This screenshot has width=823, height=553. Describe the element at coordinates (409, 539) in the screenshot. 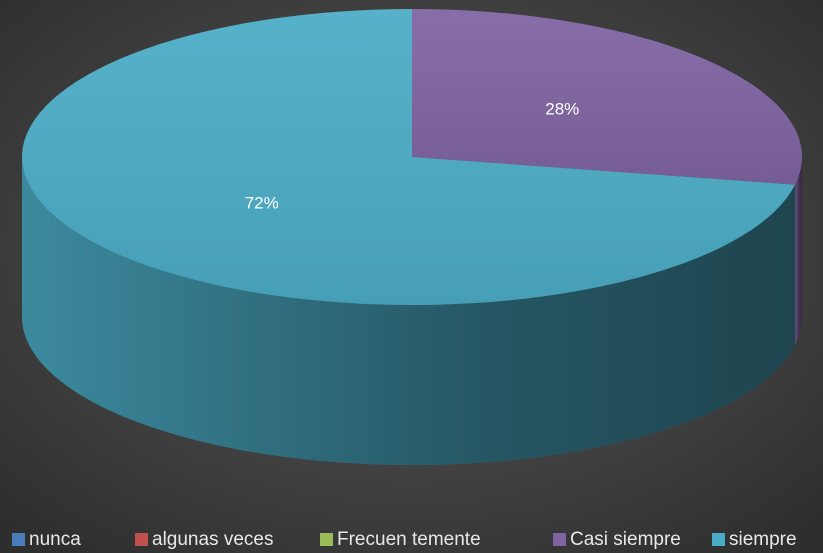

I see `legend-label: Frecuen temente` at that location.